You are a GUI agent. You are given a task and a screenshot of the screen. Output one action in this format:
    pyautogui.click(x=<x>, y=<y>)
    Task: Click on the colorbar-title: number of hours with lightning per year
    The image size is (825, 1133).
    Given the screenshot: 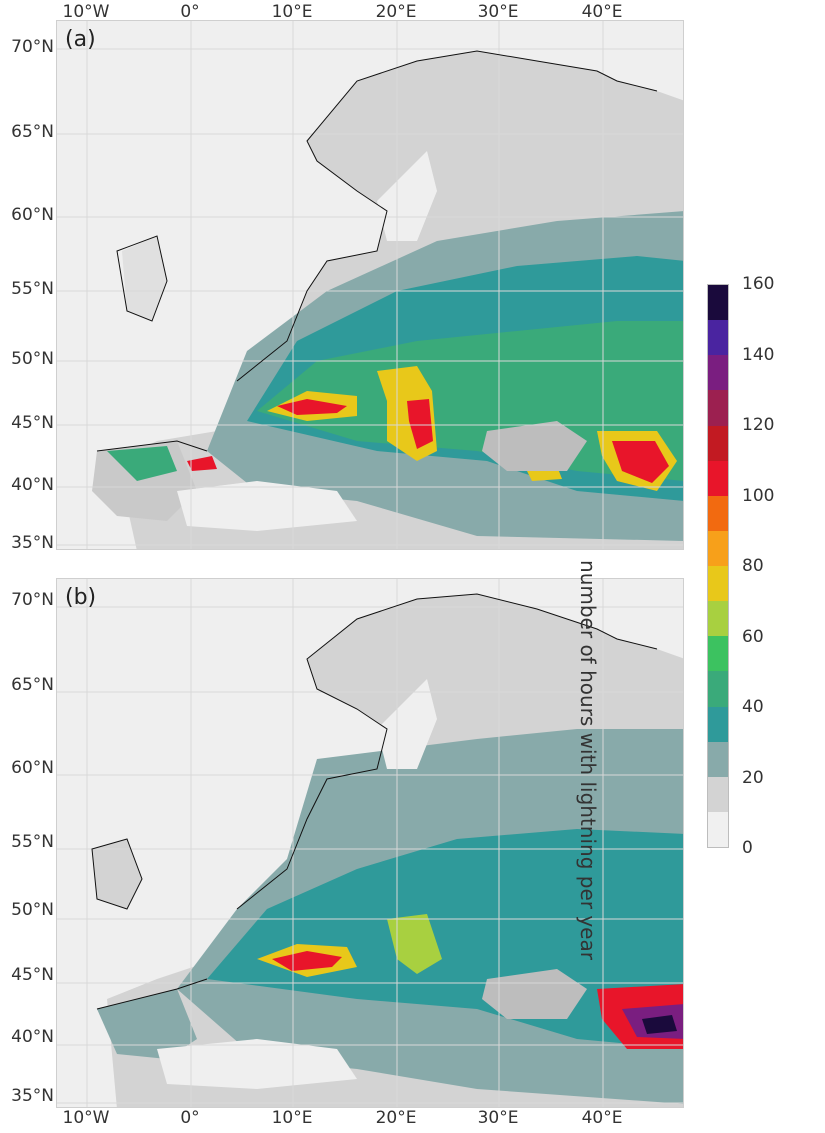 What is the action you would take?
    pyautogui.click(x=588, y=760)
    